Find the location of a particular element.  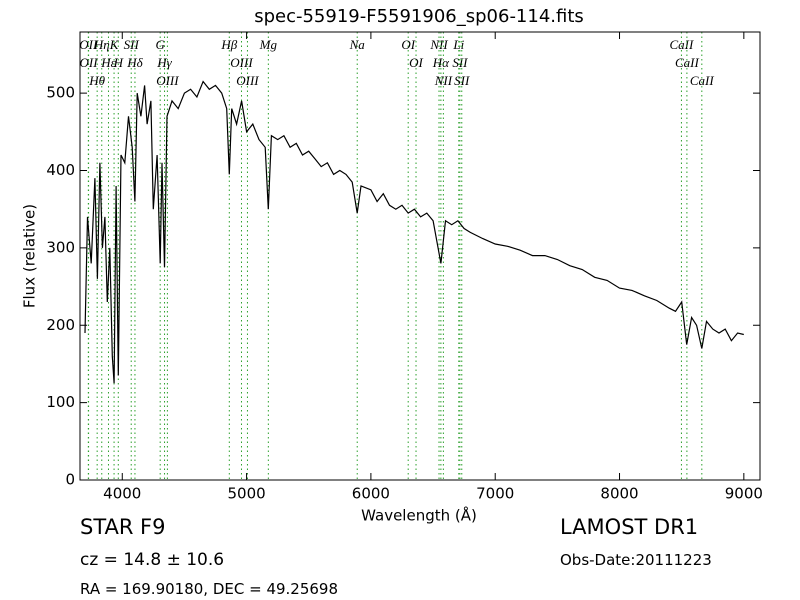

x-tick-label: 6000 is located at coordinates (371, 494).